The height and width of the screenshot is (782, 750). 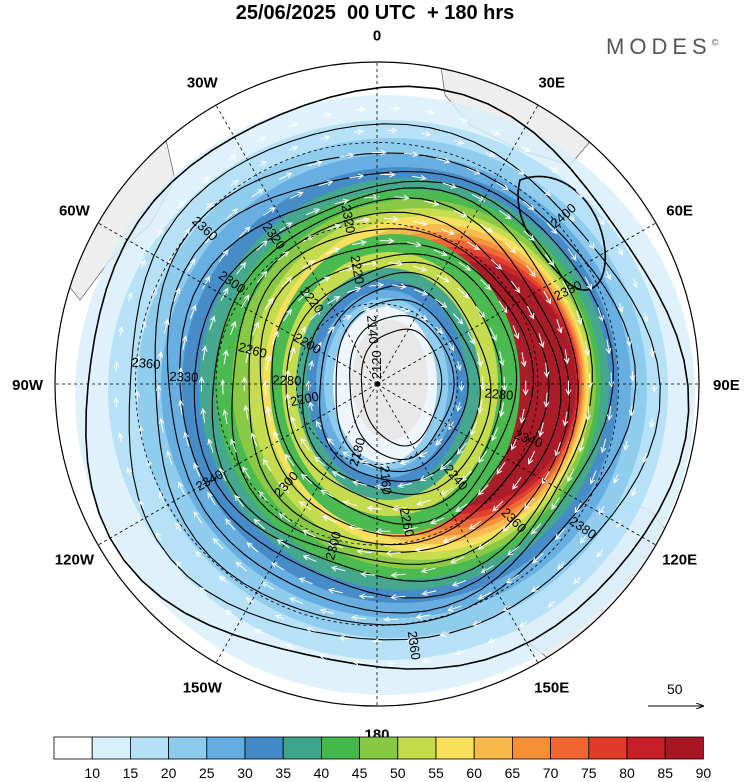 I want to click on contour-label-text: 2280, so click(x=499, y=393).